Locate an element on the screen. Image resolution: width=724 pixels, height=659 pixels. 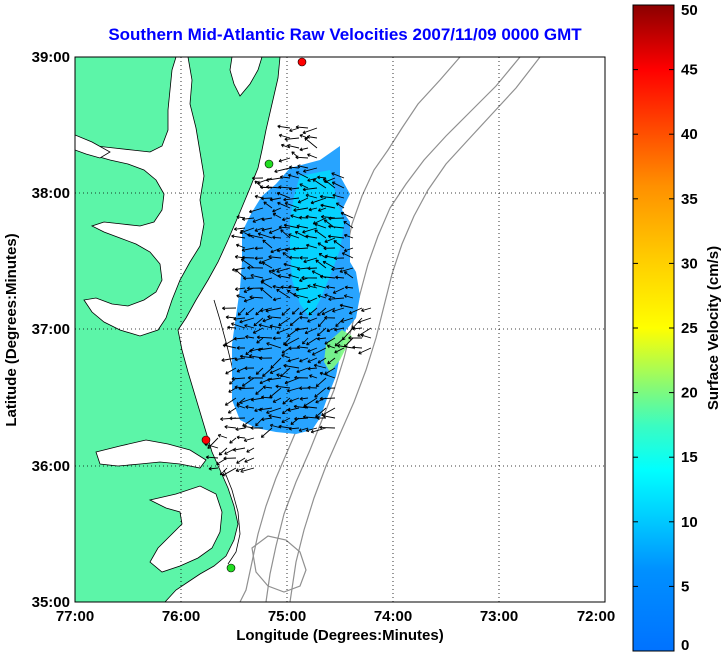
colorbar-tick-label: 0 is located at coordinates (685, 645).